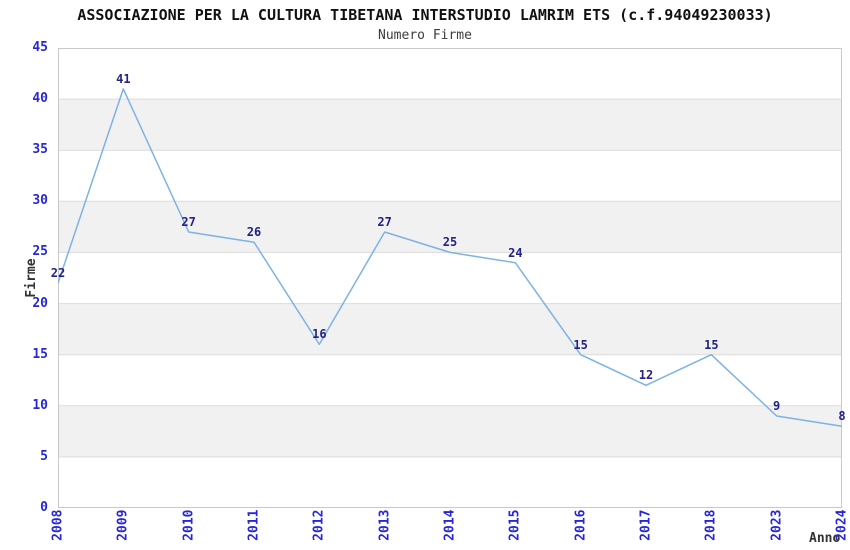 The width and height of the screenshot is (850, 550). What do you see at coordinates (40, 252) in the screenshot?
I see `y-tick-label: 25` at bounding box center [40, 252].